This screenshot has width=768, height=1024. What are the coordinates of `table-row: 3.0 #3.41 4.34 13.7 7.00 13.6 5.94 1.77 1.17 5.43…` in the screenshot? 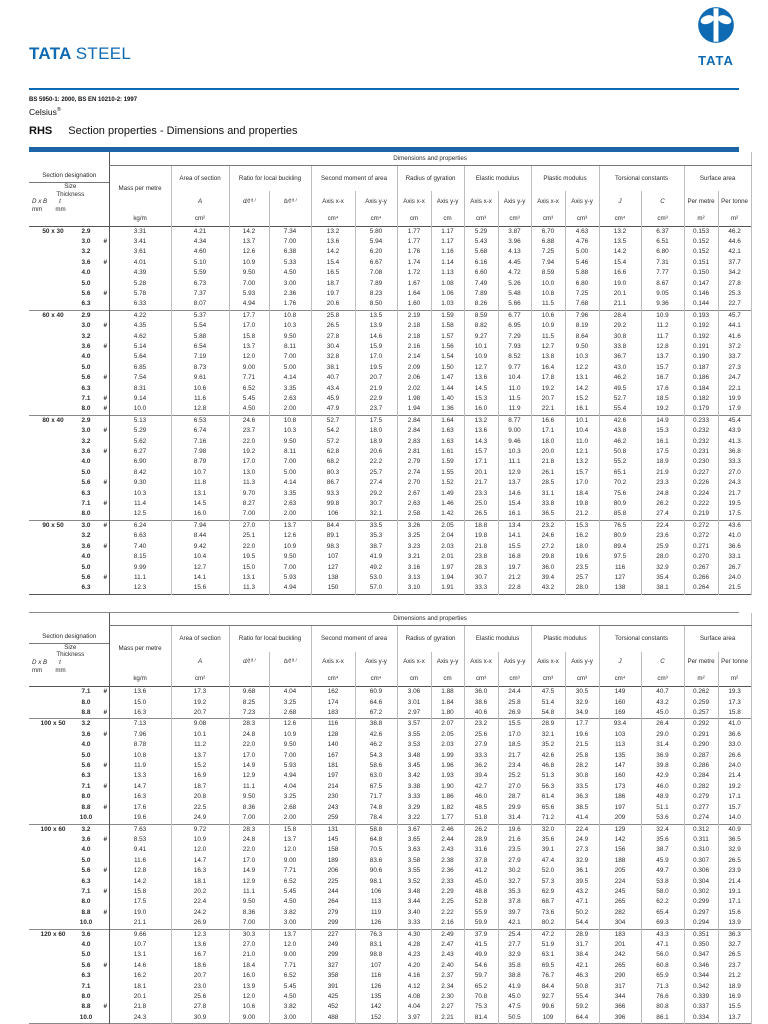 It's located at (390, 242).